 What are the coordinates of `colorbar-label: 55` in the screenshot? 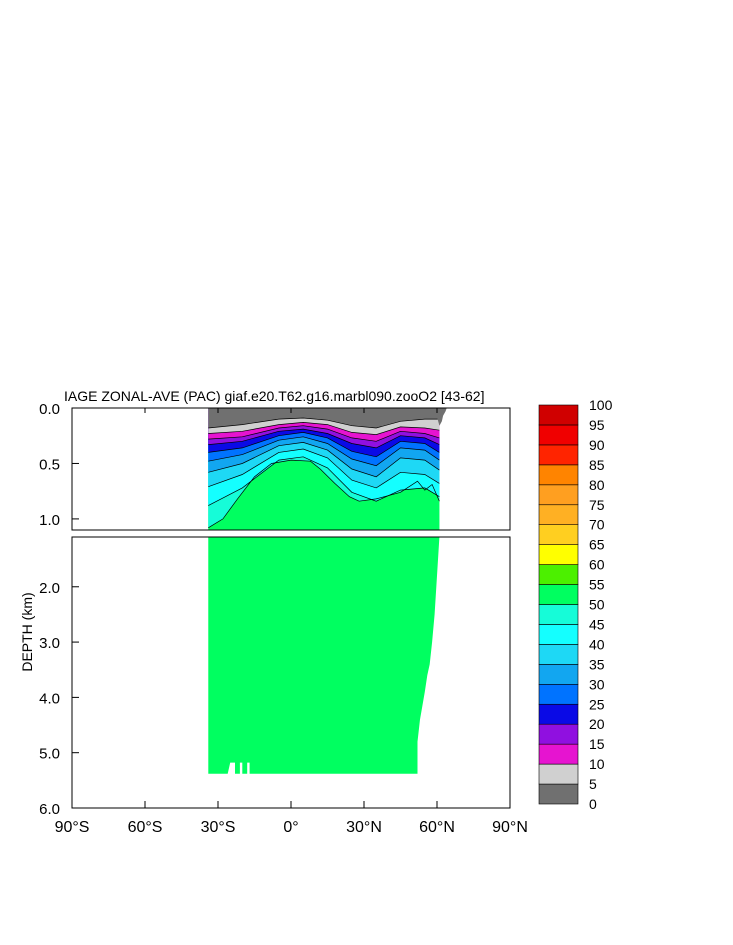 It's located at (597, 585).